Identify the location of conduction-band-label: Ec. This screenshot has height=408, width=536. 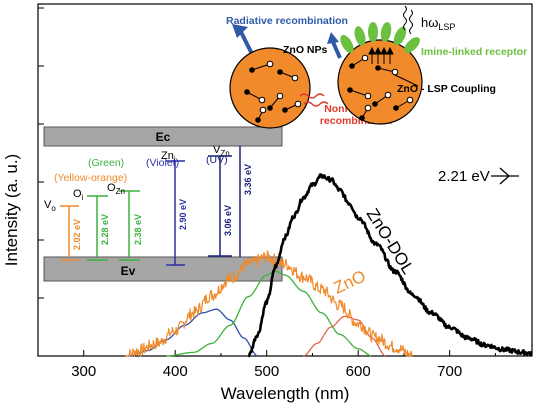
(163, 137).